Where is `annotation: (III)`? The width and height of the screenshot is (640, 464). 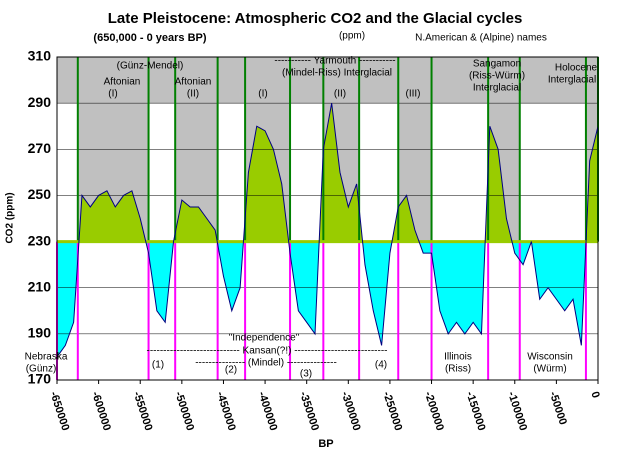 annotation: (III) is located at coordinates (413, 94).